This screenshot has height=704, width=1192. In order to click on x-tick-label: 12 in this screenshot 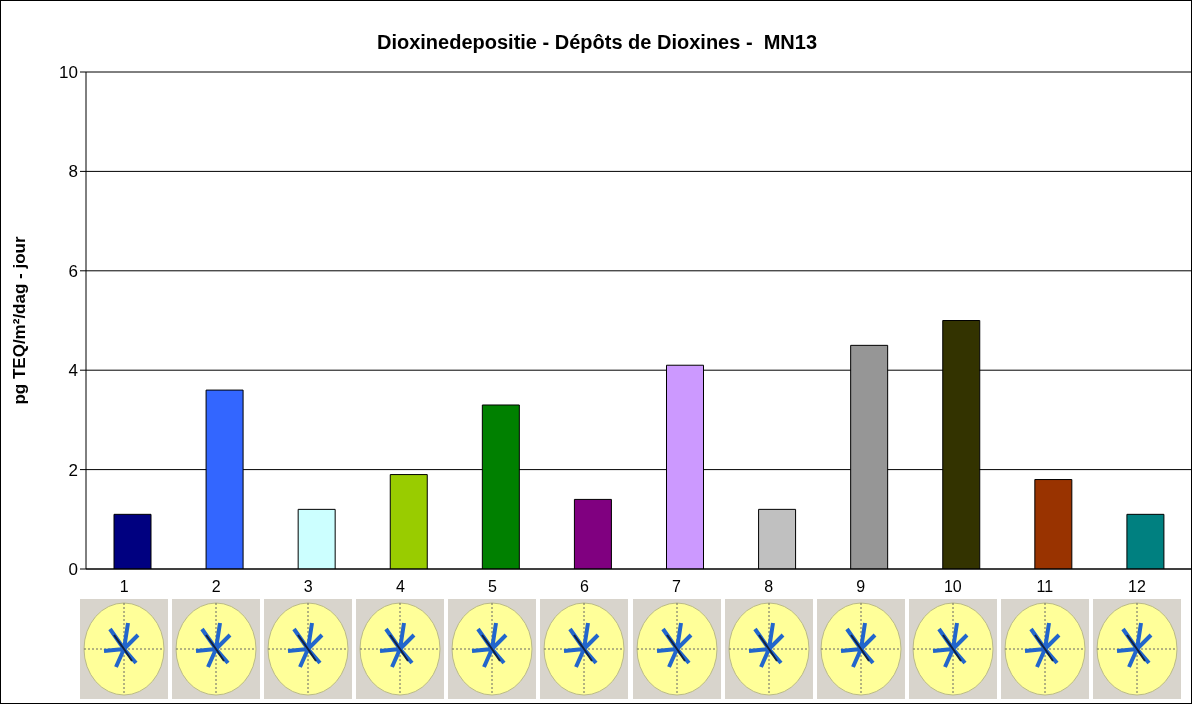, I will do `click(1137, 587)`.